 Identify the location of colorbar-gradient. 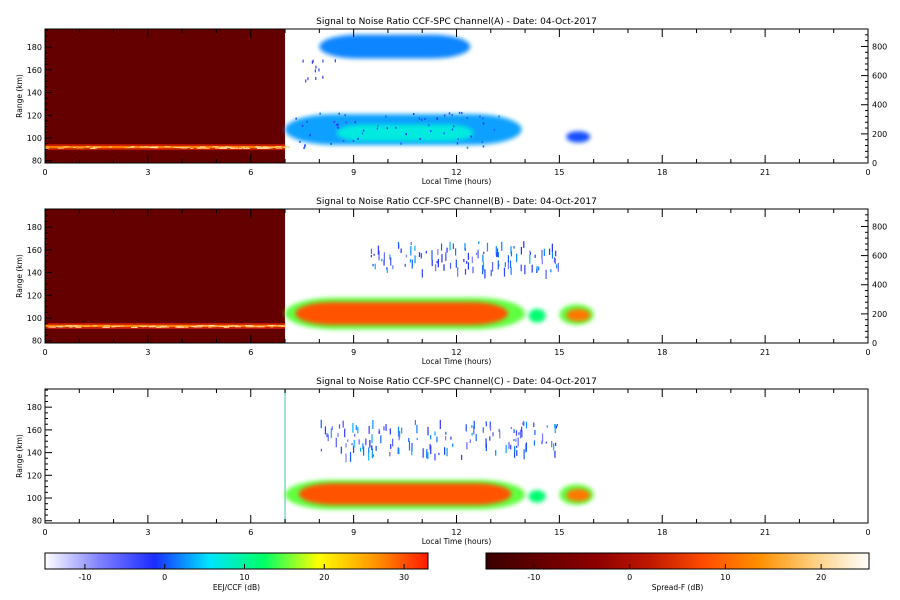
(677, 561).